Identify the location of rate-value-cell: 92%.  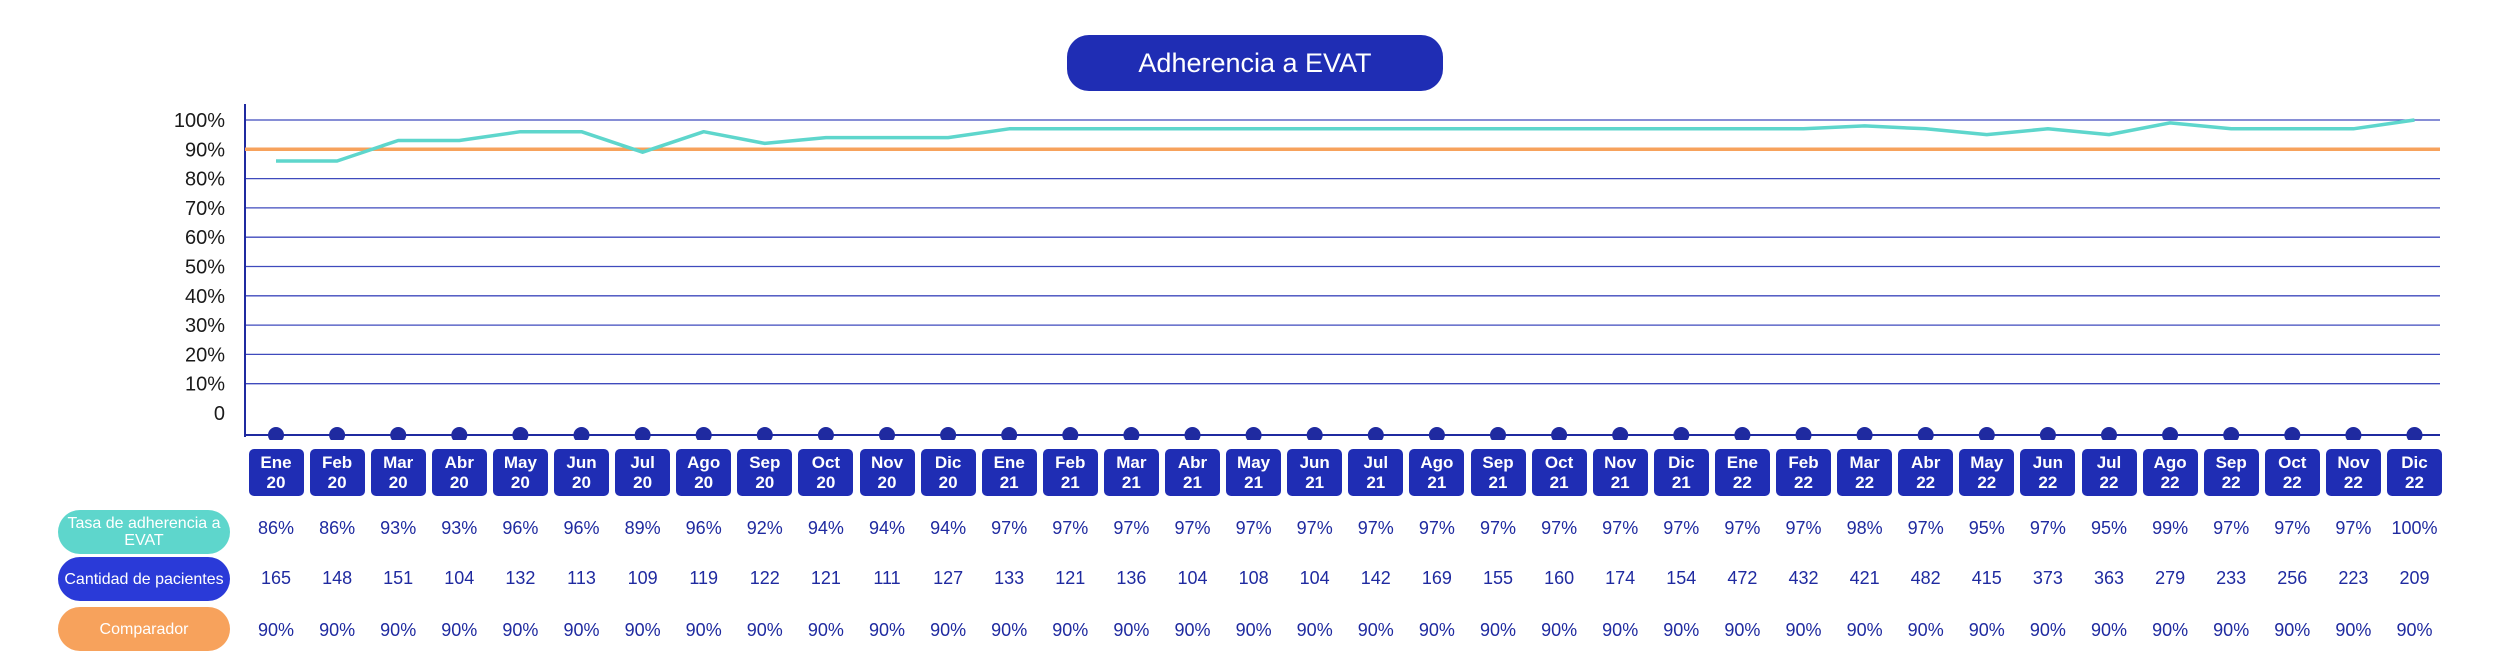
(764, 528).